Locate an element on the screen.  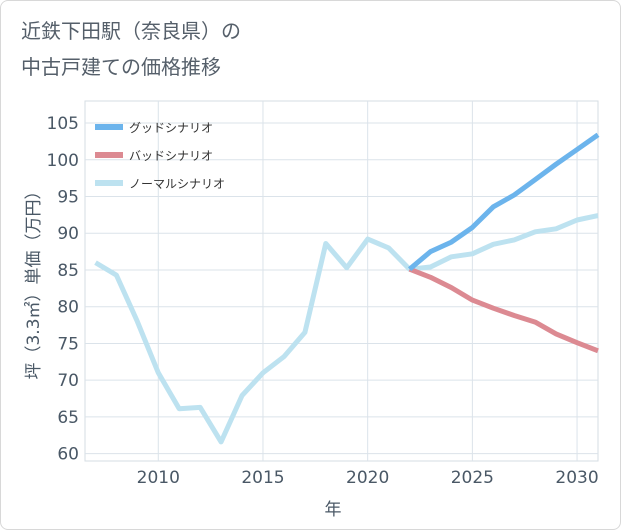
x-tick-label: 2010 is located at coordinates (158, 478).